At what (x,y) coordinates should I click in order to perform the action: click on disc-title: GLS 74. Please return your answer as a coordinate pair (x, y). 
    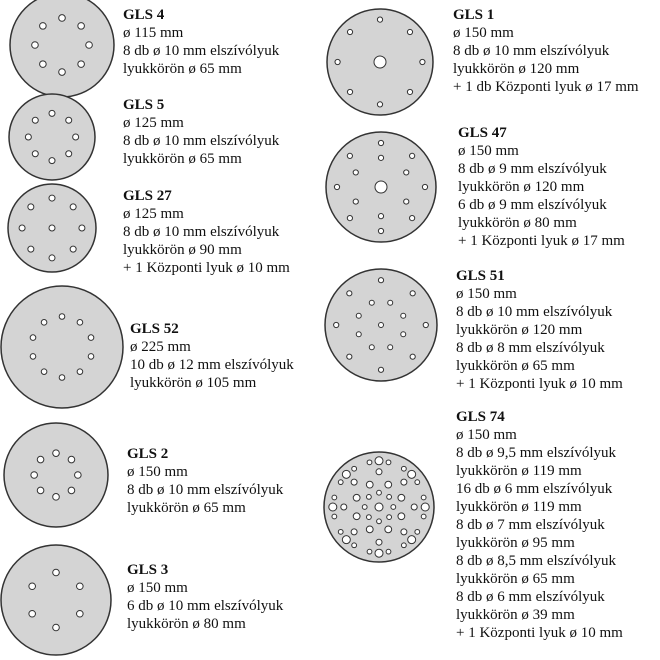
    Looking at the image, I should click on (480, 417).